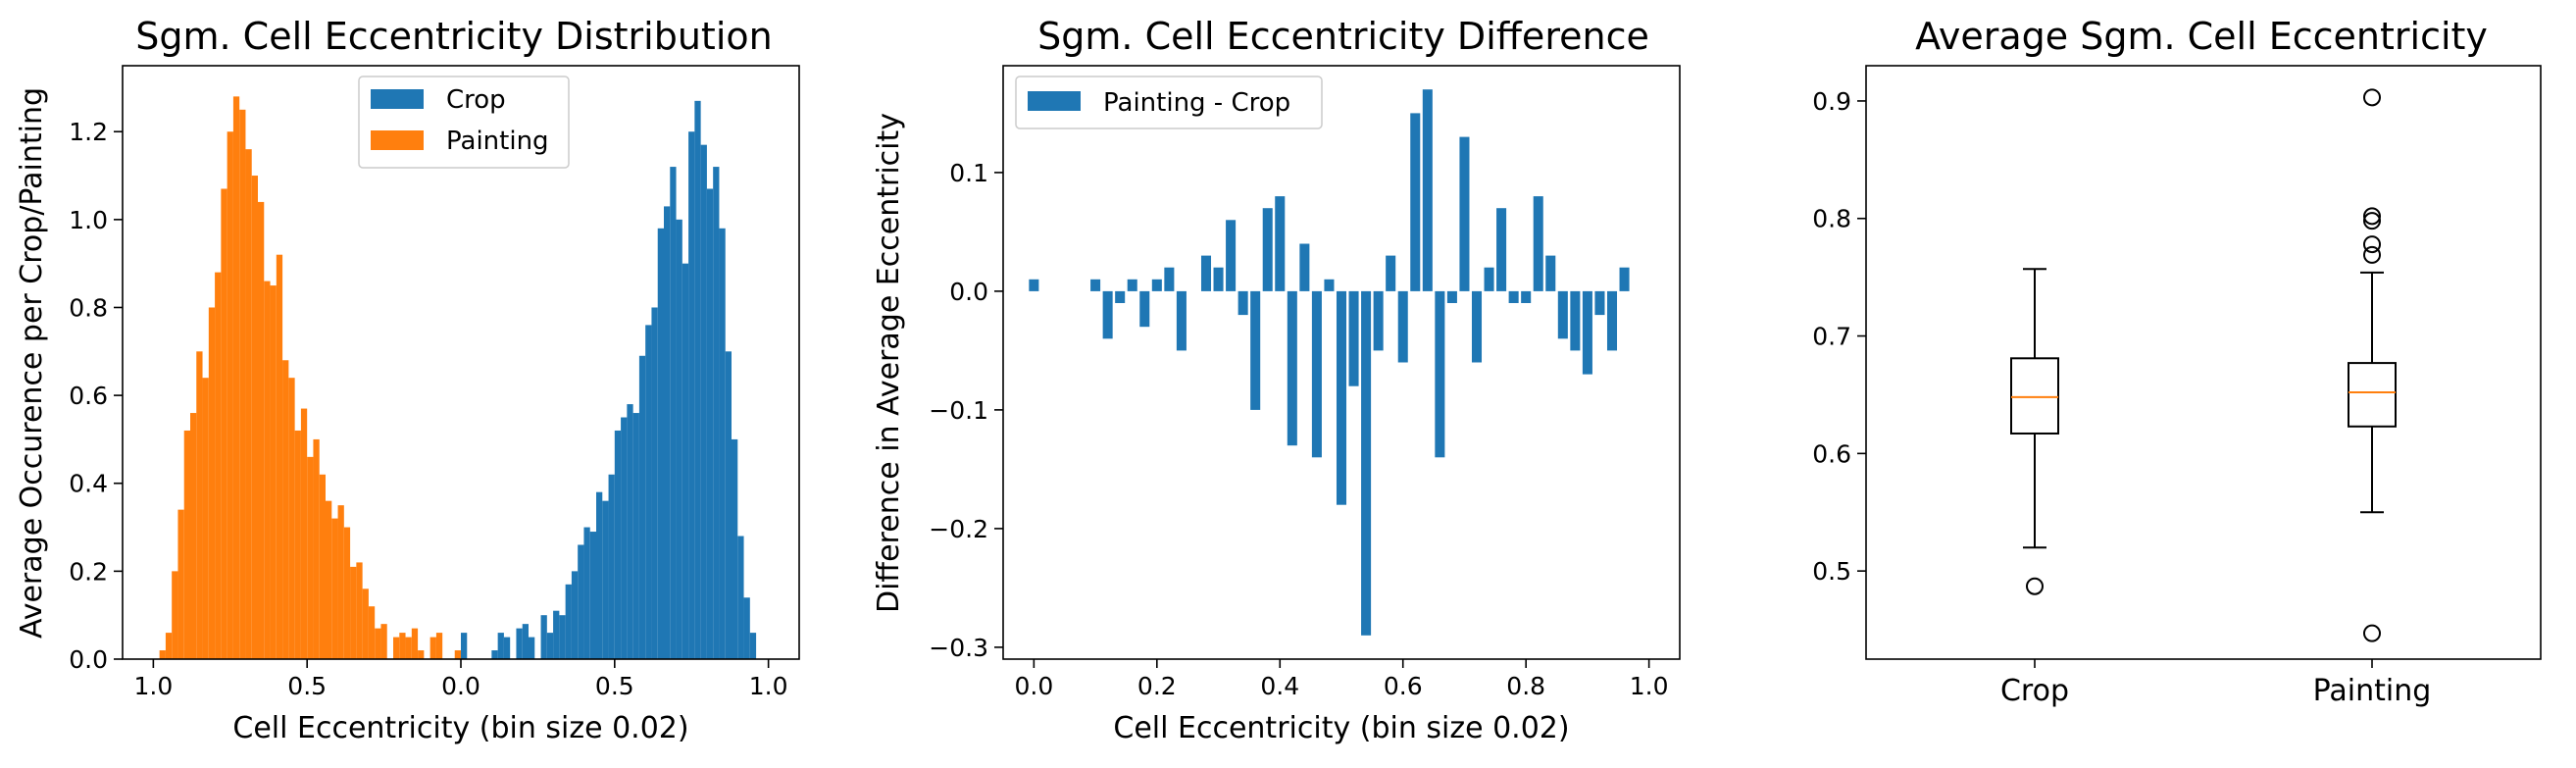  What do you see at coordinates (464, 122) in the screenshot?
I see `distribution-legend: Crop Painting` at bounding box center [464, 122].